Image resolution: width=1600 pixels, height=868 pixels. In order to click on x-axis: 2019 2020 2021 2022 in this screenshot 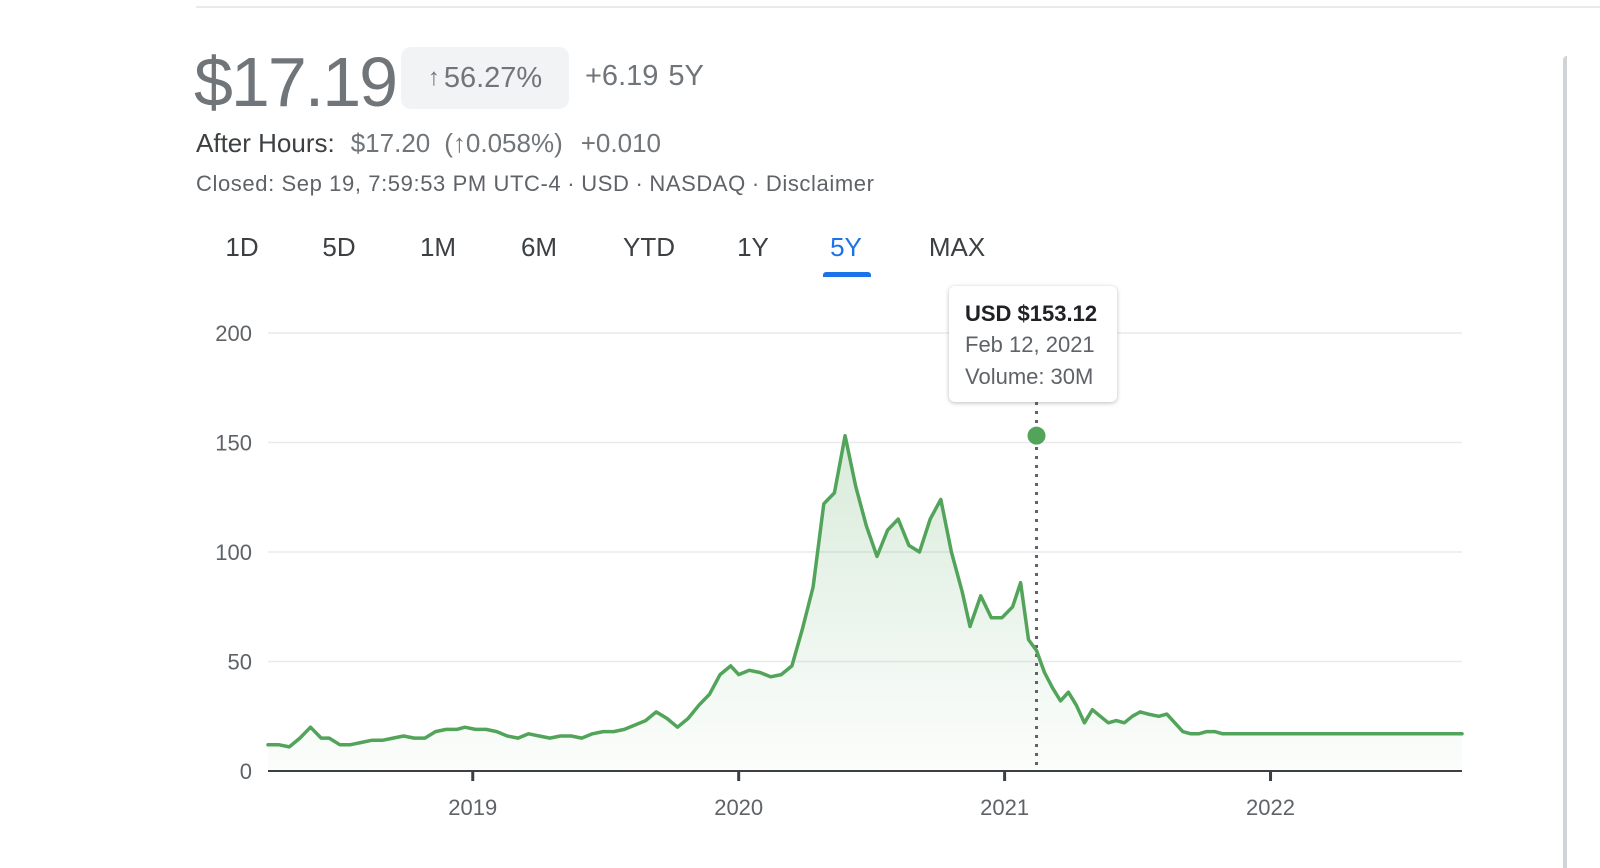, I will do `click(865, 795)`.